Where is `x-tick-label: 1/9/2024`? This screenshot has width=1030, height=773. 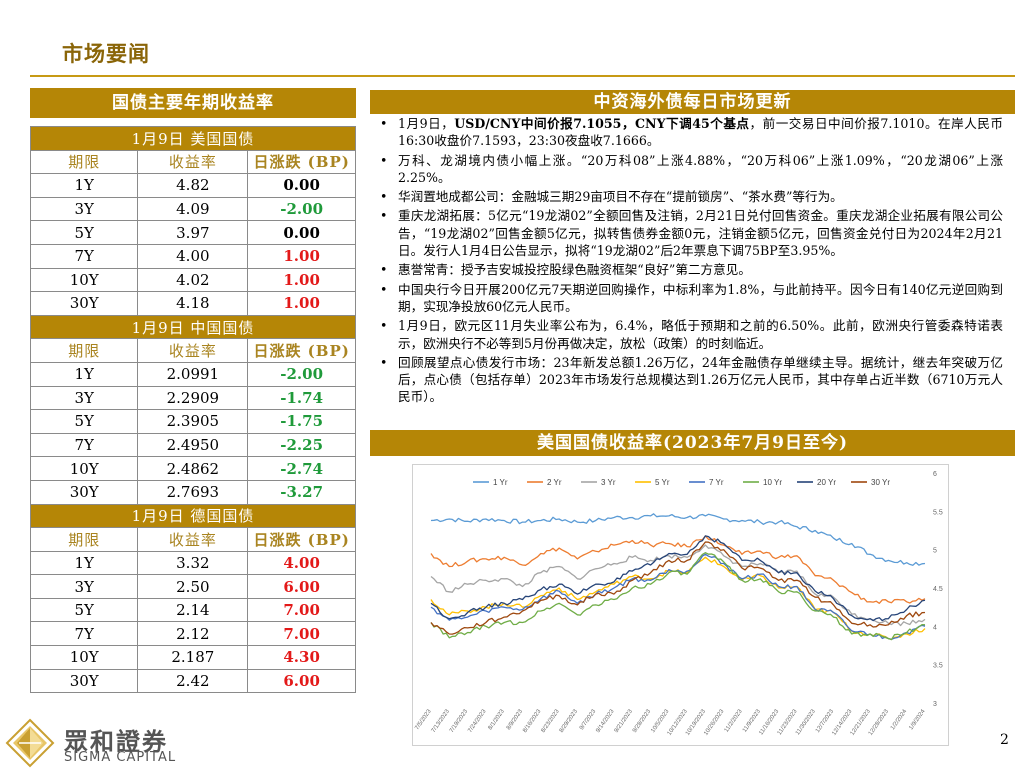
x-tick-label: 1/9/2024 is located at coordinates (917, 719).